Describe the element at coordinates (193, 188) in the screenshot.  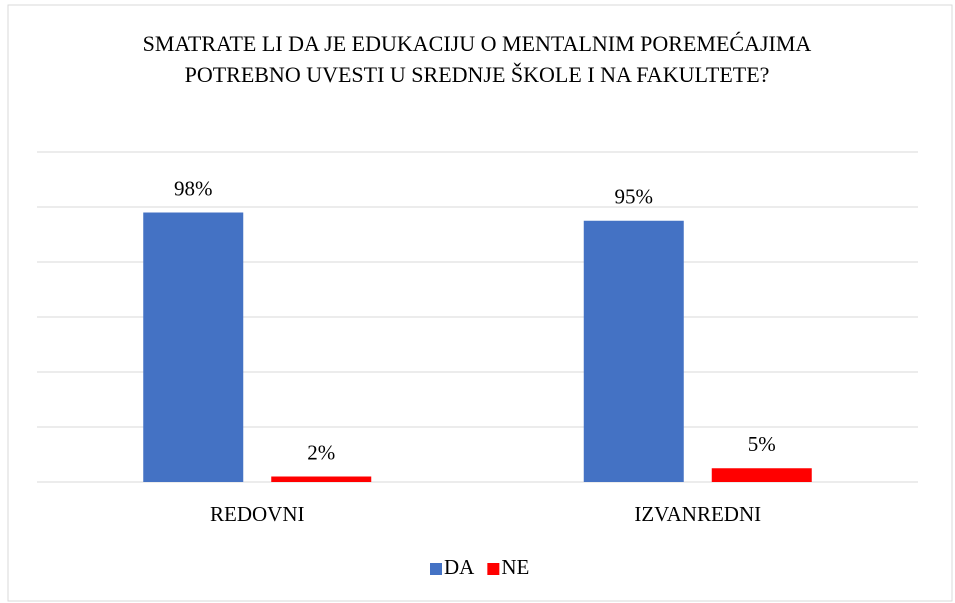
I see `data-label: 98%` at that location.